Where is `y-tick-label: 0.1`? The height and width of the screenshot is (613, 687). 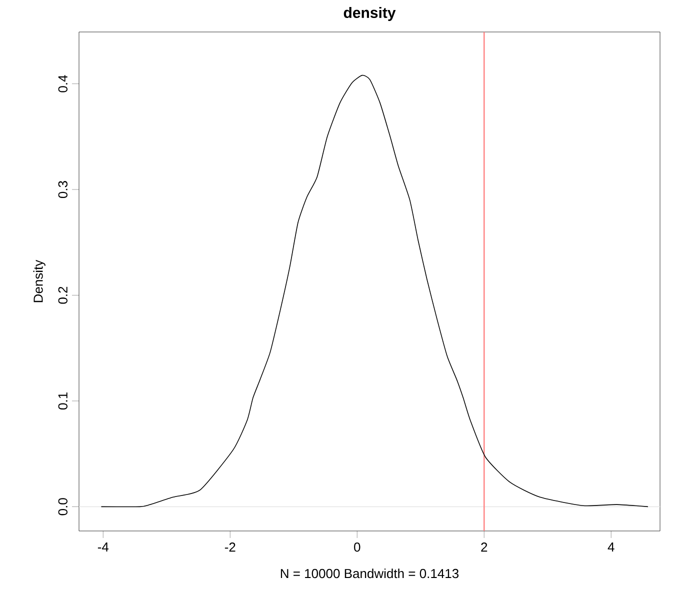 y-tick-label: 0.1 is located at coordinates (63, 401).